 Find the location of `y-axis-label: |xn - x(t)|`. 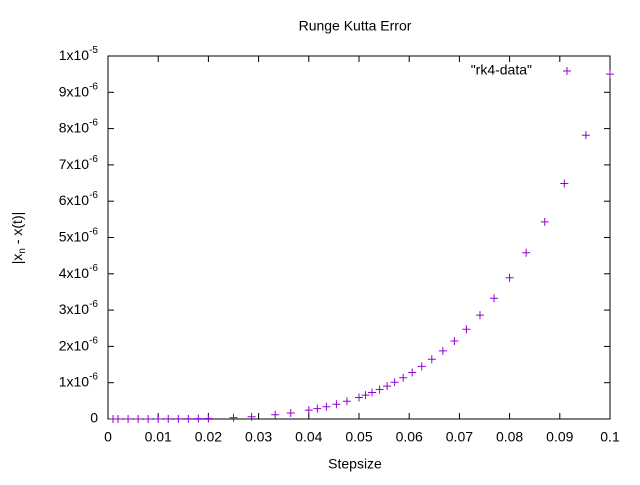

y-axis-label: |xn - x(t)| is located at coordinates (18, 238).